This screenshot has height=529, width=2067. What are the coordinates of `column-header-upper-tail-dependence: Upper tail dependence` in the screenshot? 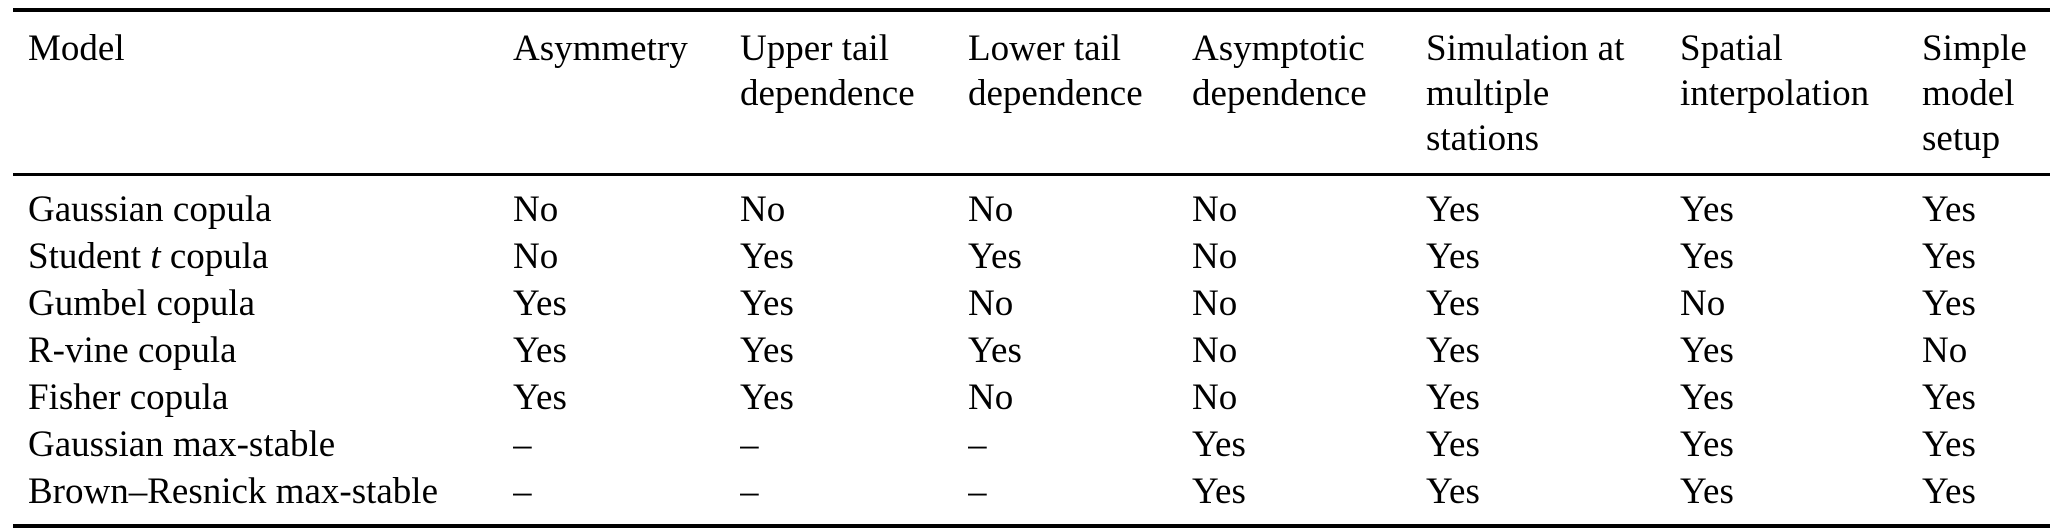 It's located at (854, 93).